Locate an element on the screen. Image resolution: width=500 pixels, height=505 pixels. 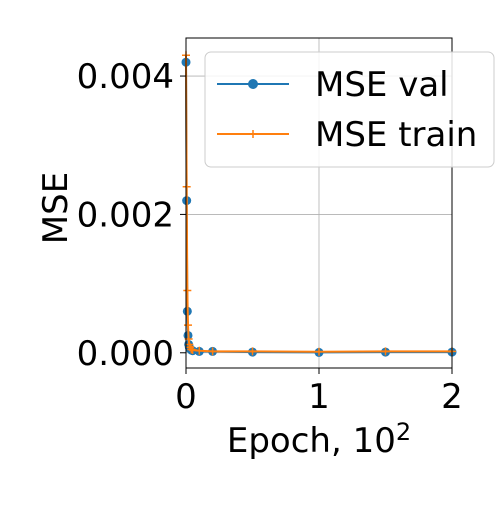
x-axis-label: Epoch, 102 is located at coordinates (319, 439).